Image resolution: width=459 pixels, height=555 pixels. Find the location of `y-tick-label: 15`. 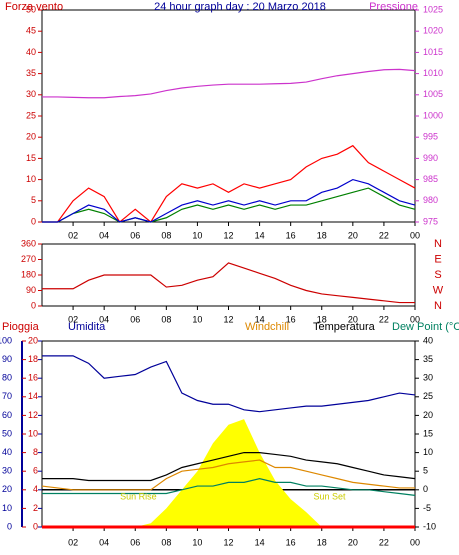

y-tick-label: 15 is located at coordinates (31, 158).